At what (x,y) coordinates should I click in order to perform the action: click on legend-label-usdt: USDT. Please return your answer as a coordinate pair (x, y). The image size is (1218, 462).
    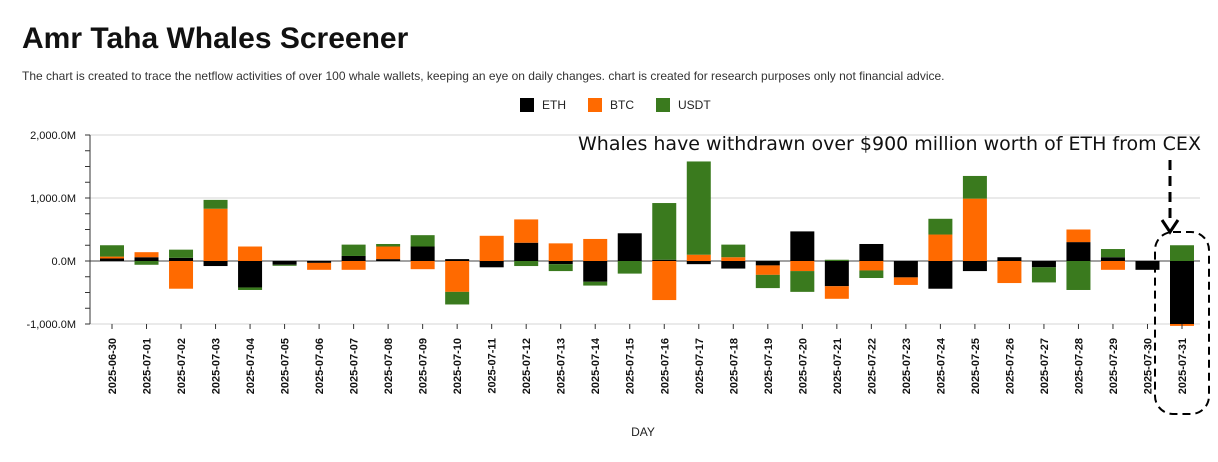
    Looking at the image, I should click on (694, 105).